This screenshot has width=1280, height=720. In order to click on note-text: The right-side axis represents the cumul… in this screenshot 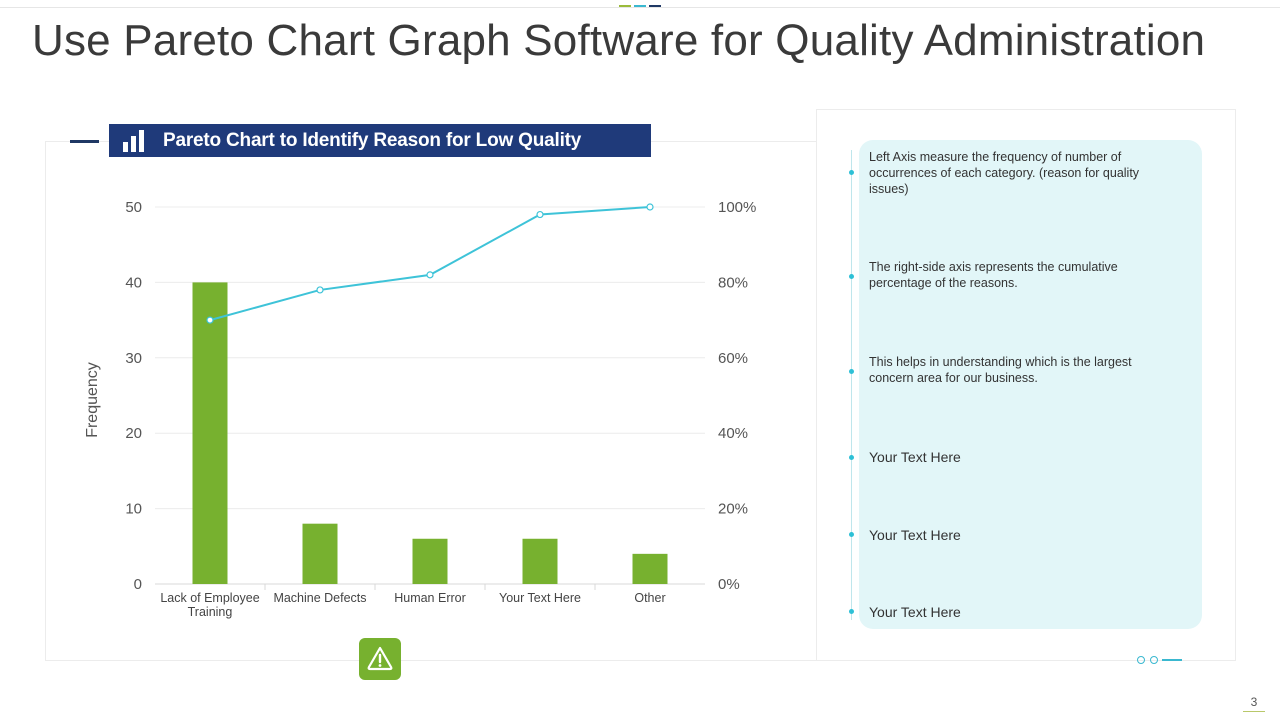, I will do `click(993, 275)`.